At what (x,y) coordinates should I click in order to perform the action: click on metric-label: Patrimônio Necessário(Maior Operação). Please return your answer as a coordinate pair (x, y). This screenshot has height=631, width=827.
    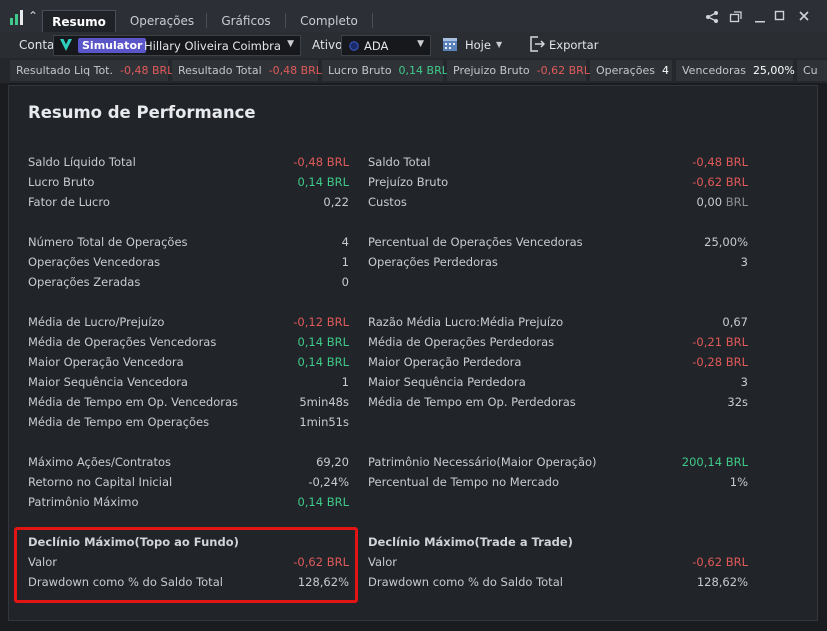
    Looking at the image, I should click on (482, 462).